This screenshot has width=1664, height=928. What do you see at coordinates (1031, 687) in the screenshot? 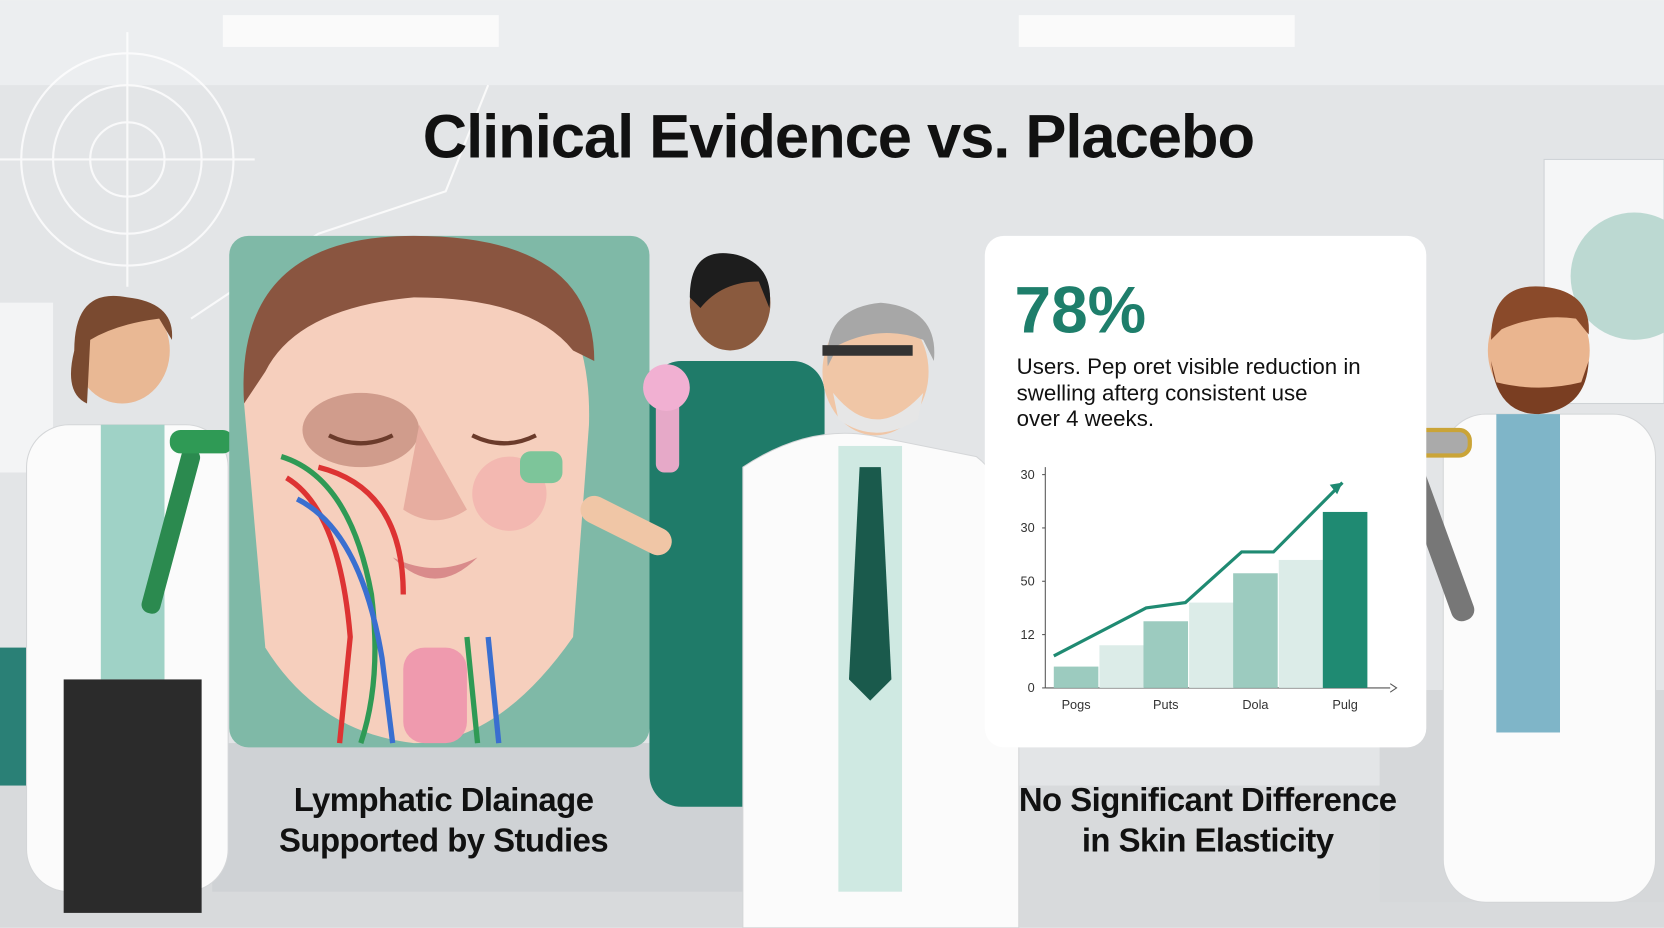
I see `y-tick-label: 0` at bounding box center [1031, 687].